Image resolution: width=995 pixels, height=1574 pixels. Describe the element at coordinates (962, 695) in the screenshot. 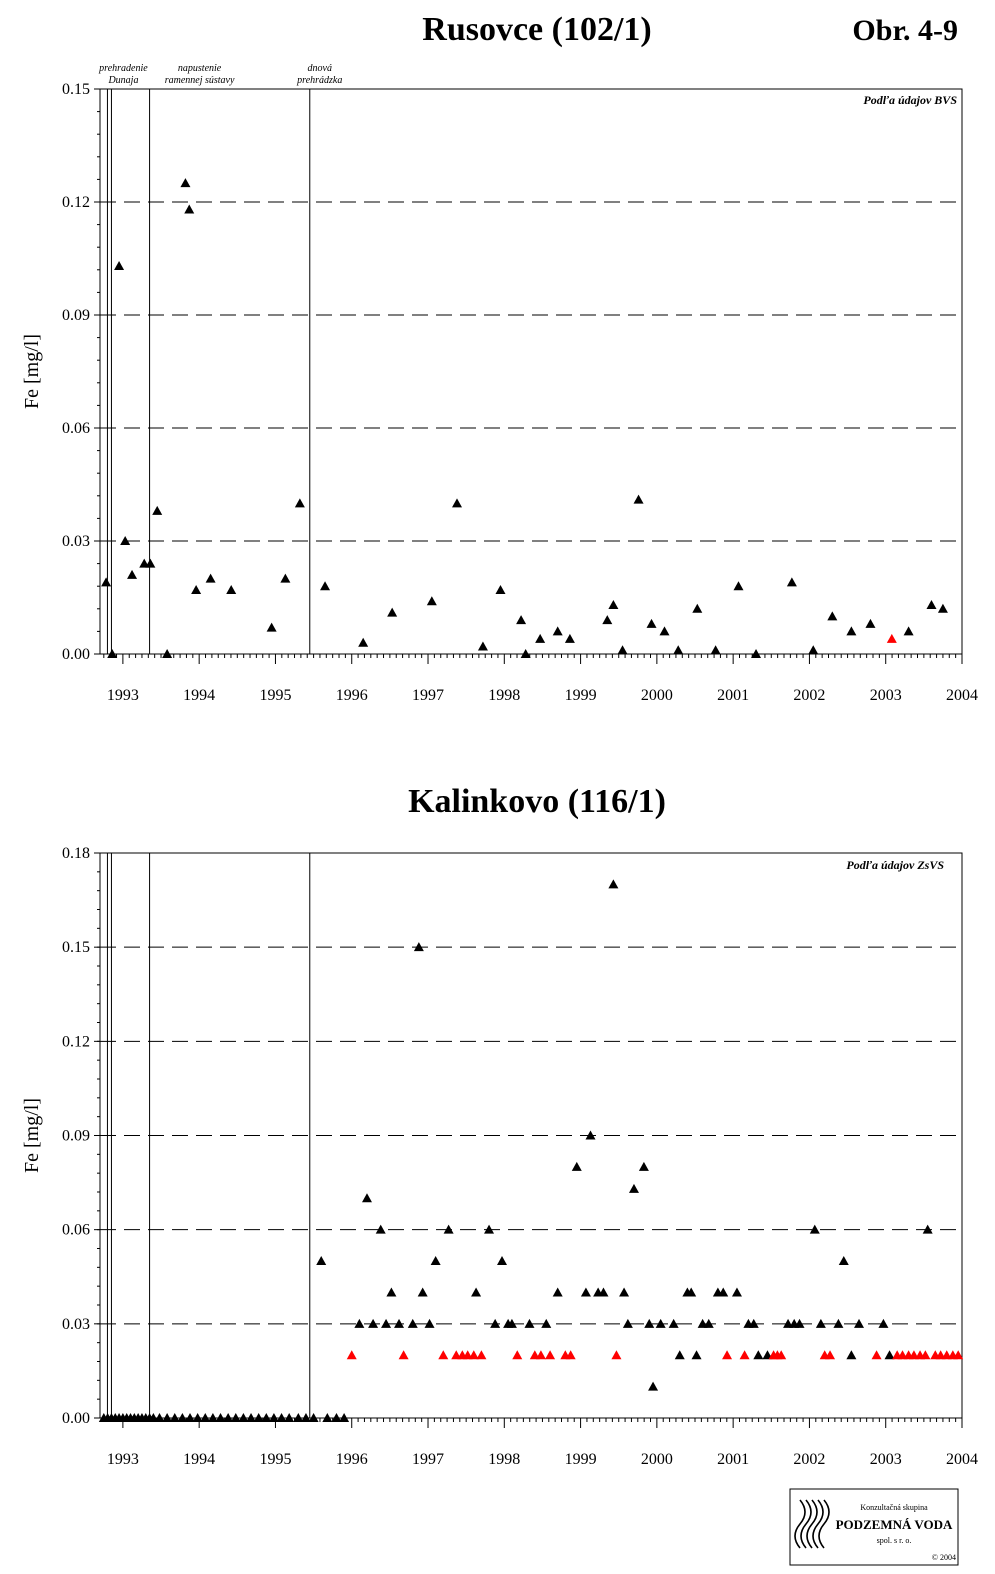

I see `rusovce-x-tick-2004: 2004` at that location.